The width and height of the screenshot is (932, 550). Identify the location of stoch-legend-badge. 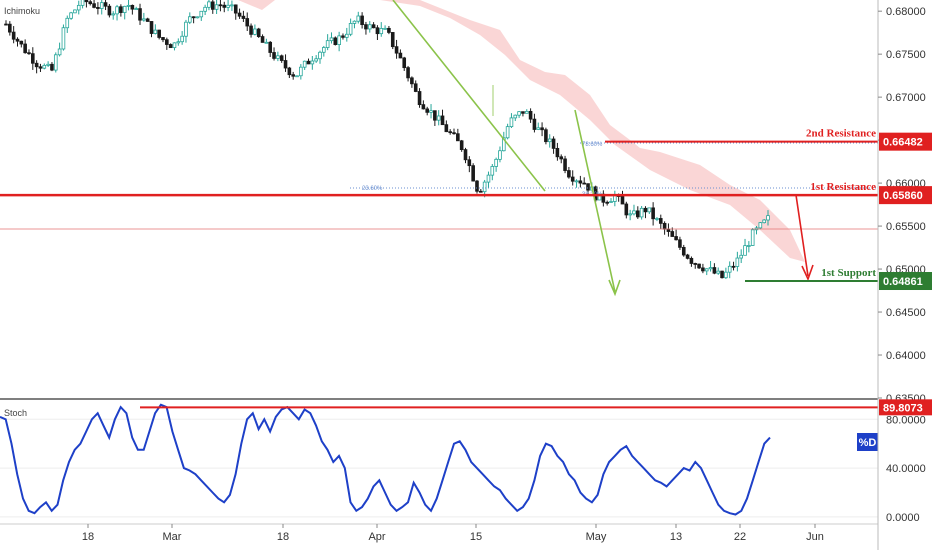
(867, 442).